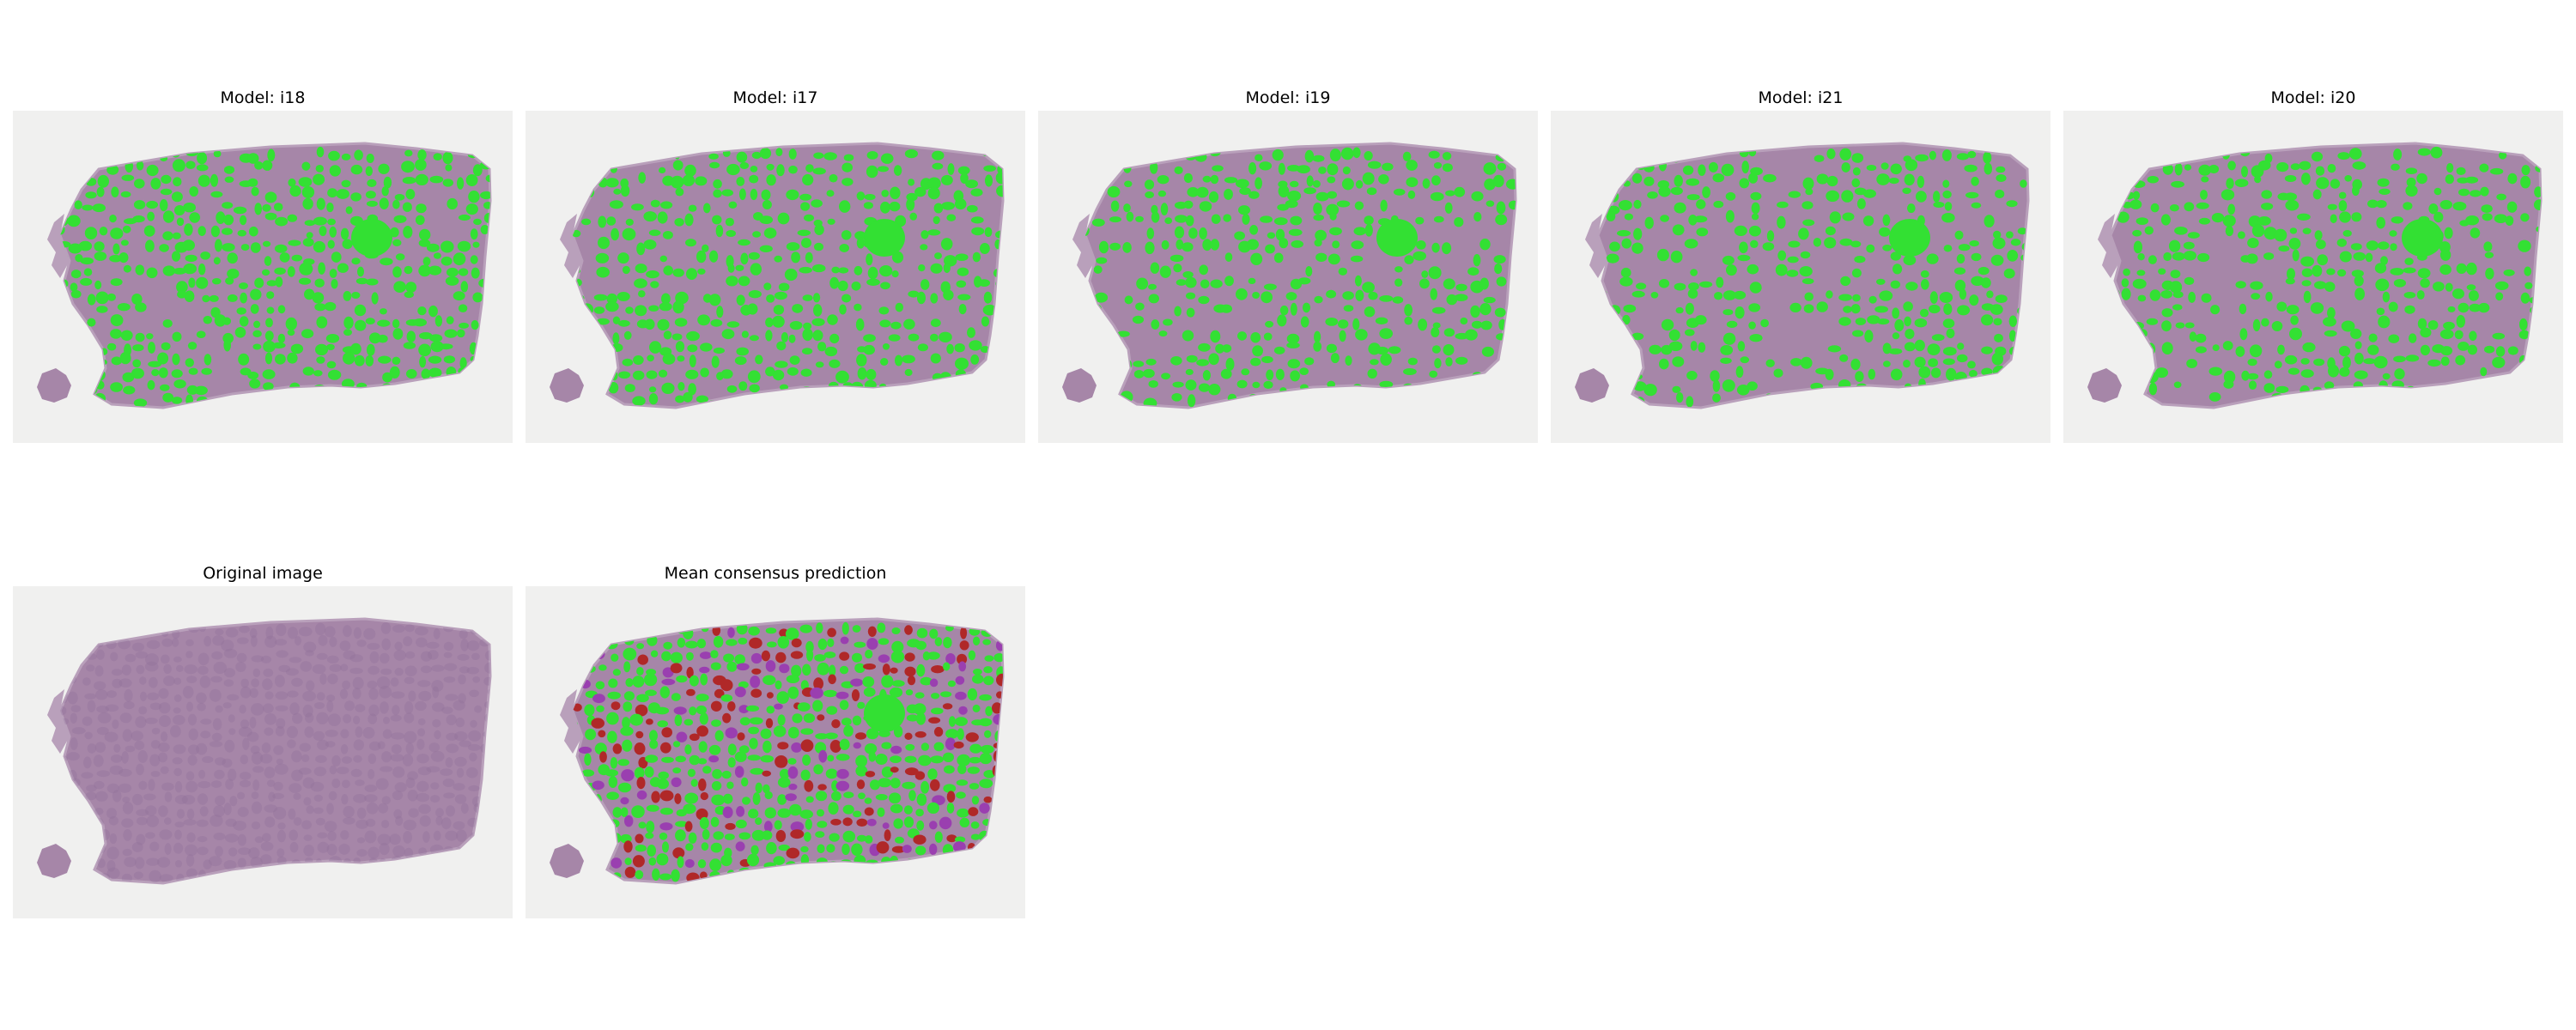 The width and height of the screenshot is (2576, 1030). I want to click on tissue-fringe, so click(571, 246).